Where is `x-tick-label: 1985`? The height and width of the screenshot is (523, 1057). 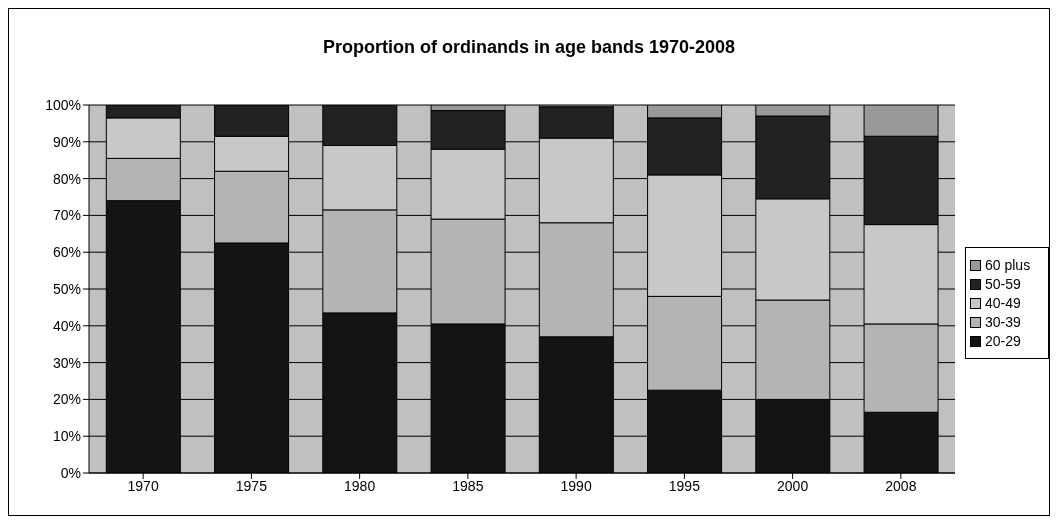
x-tick-label: 1985 is located at coordinates (468, 485).